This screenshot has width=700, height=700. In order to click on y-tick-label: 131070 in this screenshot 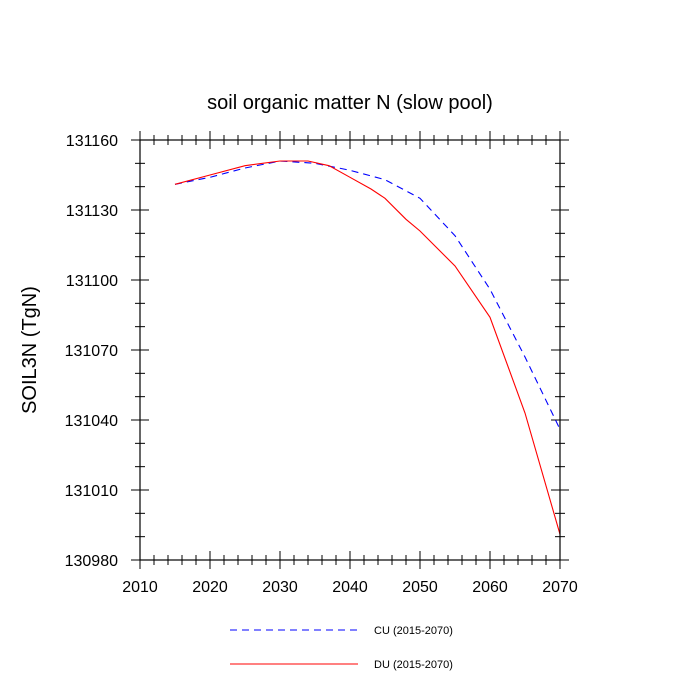, I will do `click(91, 351)`.